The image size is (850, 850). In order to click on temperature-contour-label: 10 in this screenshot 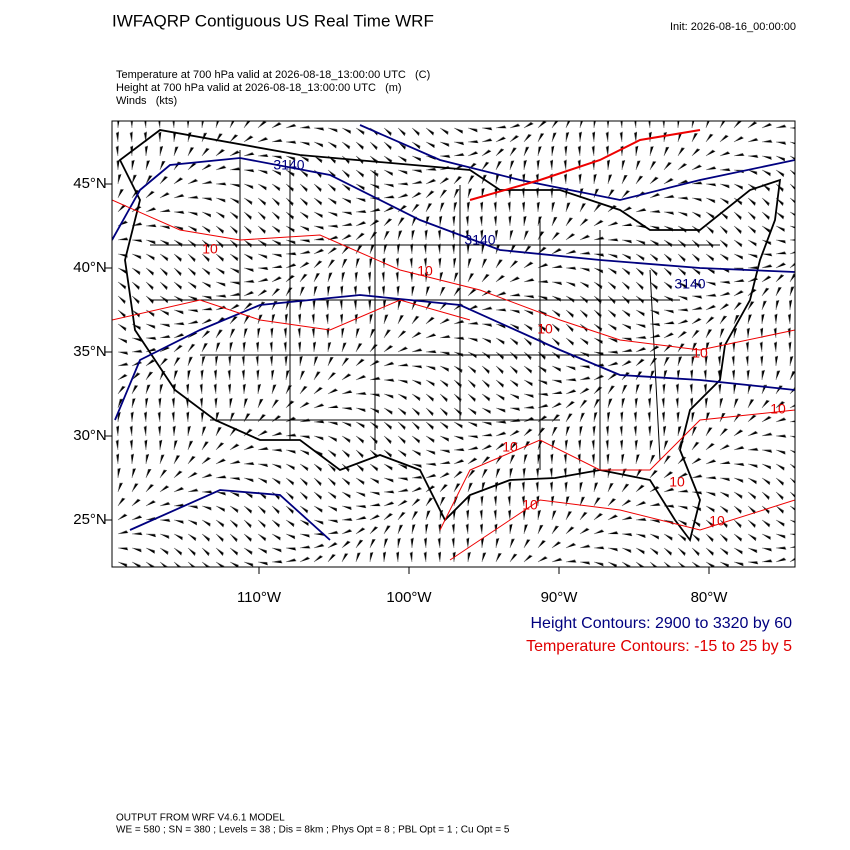, I will do `click(677, 482)`.